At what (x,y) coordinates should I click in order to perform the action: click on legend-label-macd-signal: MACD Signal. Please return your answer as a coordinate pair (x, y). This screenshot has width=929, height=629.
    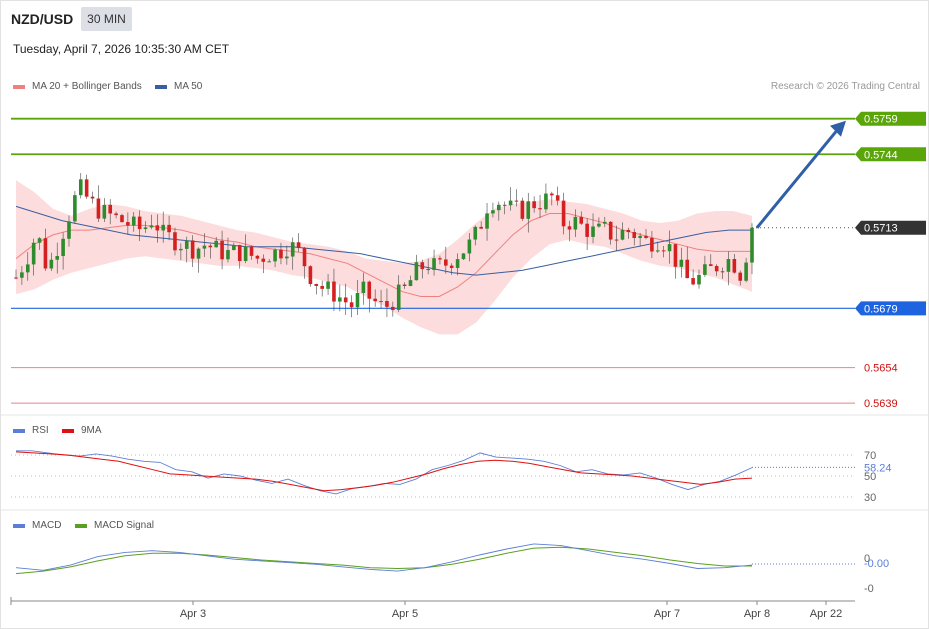
    Looking at the image, I should click on (124, 525).